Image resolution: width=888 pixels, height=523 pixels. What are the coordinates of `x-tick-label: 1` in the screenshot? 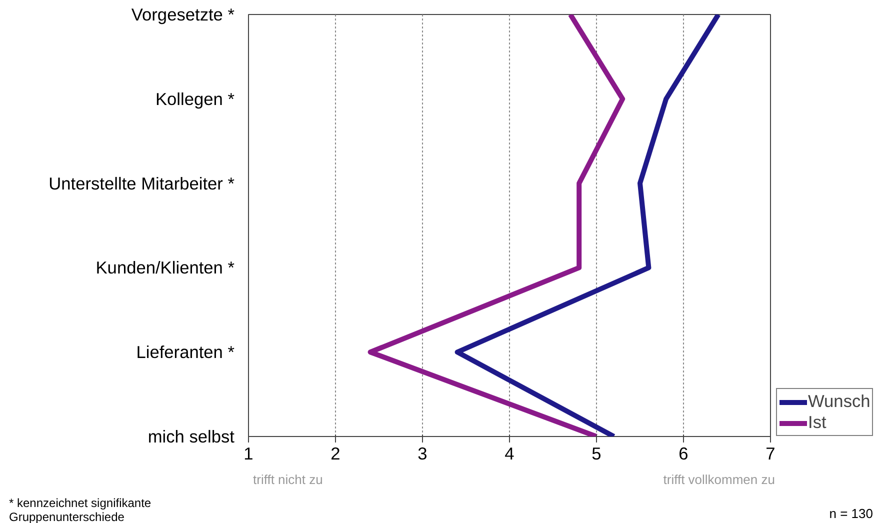 It's located at (249, 454).